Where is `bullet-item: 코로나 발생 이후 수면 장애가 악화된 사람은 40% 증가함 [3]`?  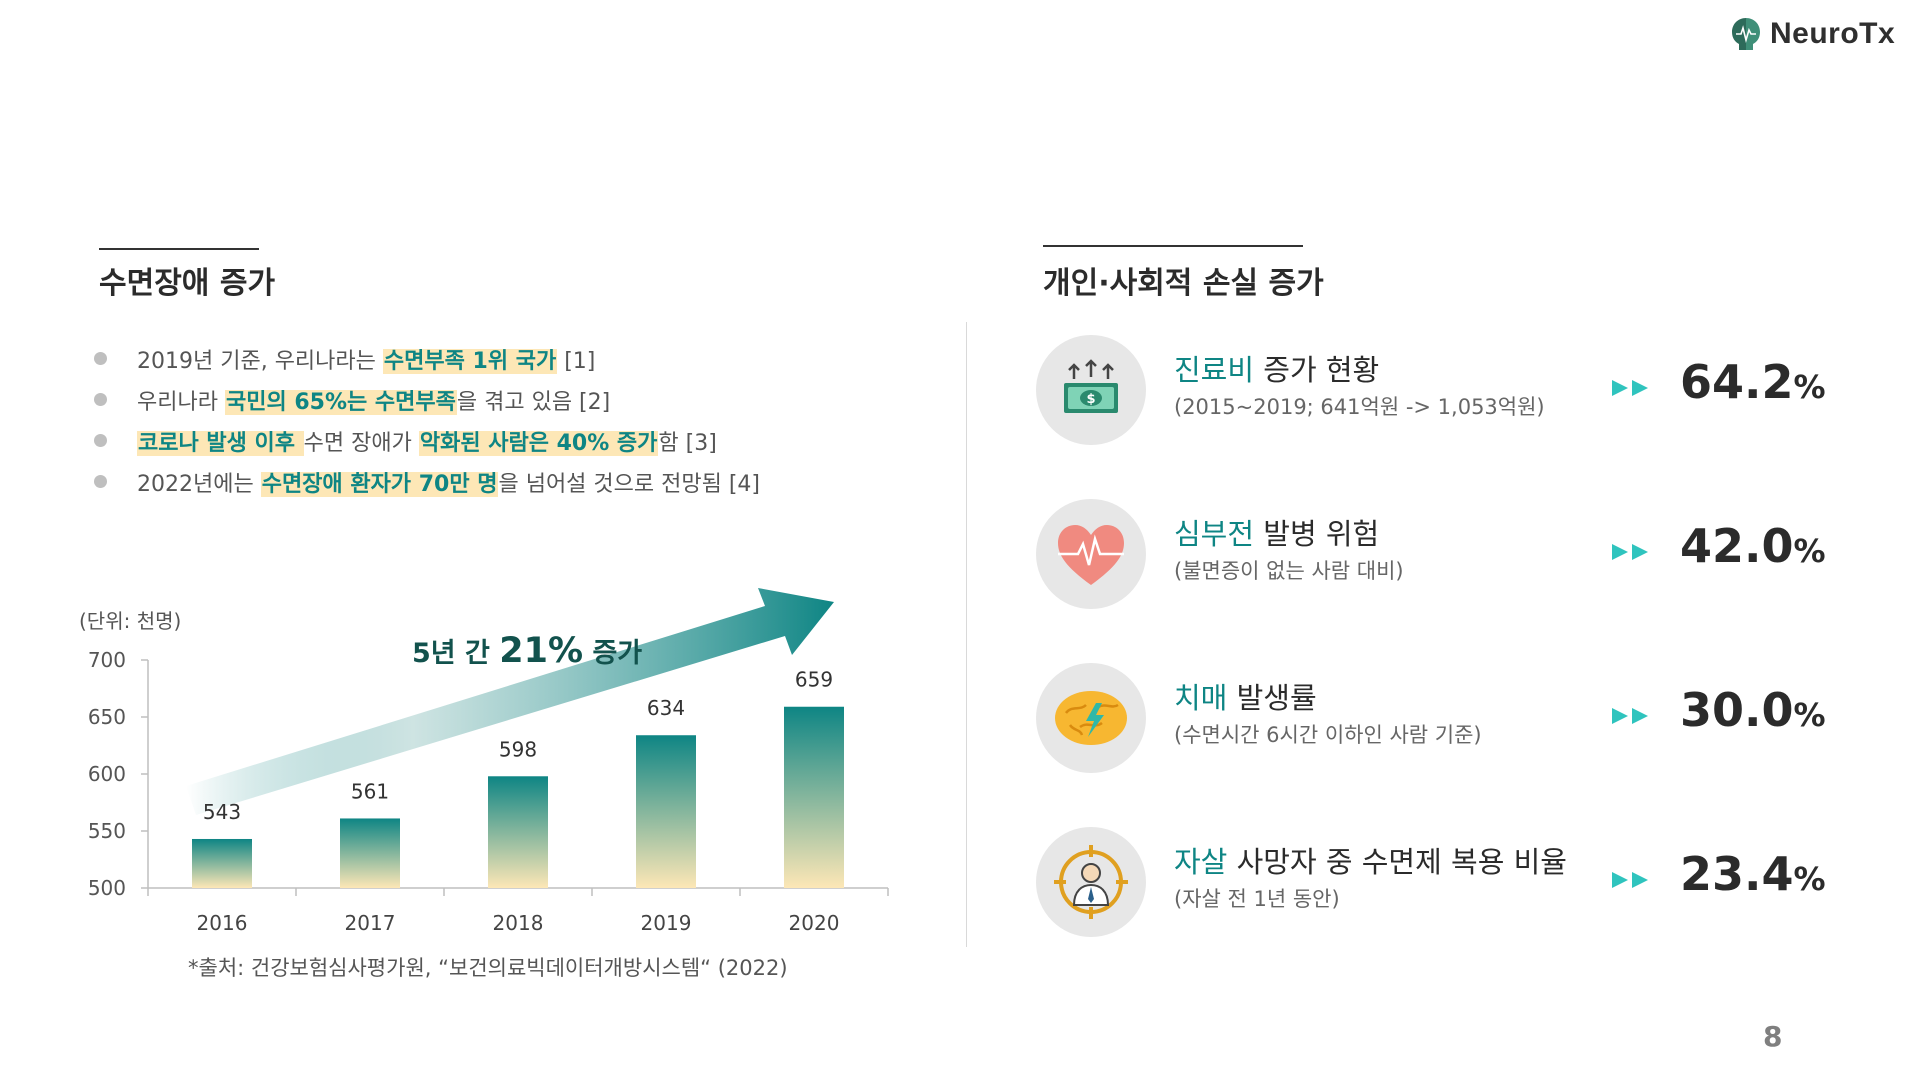 bullet-item: 코로나 발생 이후 수면 장애가 악화된 사람은 40% 증가함 [3] is located at coordinates (474, 440).